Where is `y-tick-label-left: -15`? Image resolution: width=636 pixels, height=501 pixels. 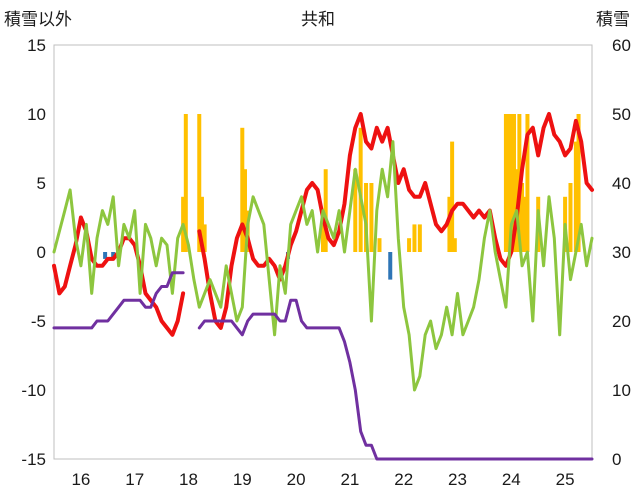 y-tick-label-left: -15 is located at coordinates (33, 459).